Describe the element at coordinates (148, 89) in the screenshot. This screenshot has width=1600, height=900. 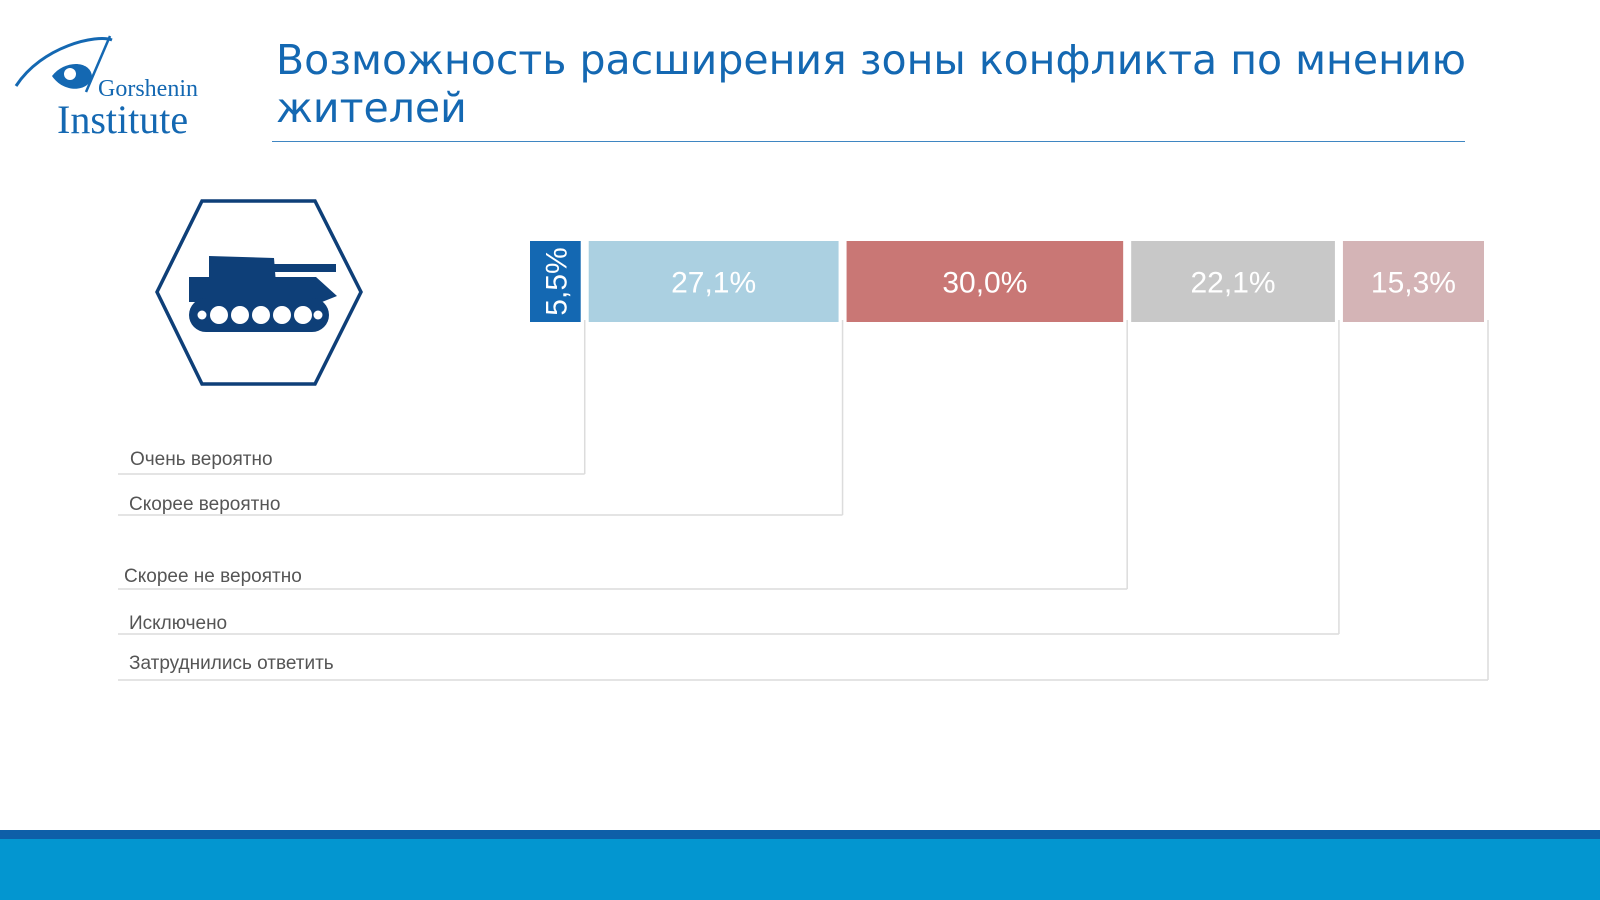
I see `logo-line1: Gorshenin` at that location.